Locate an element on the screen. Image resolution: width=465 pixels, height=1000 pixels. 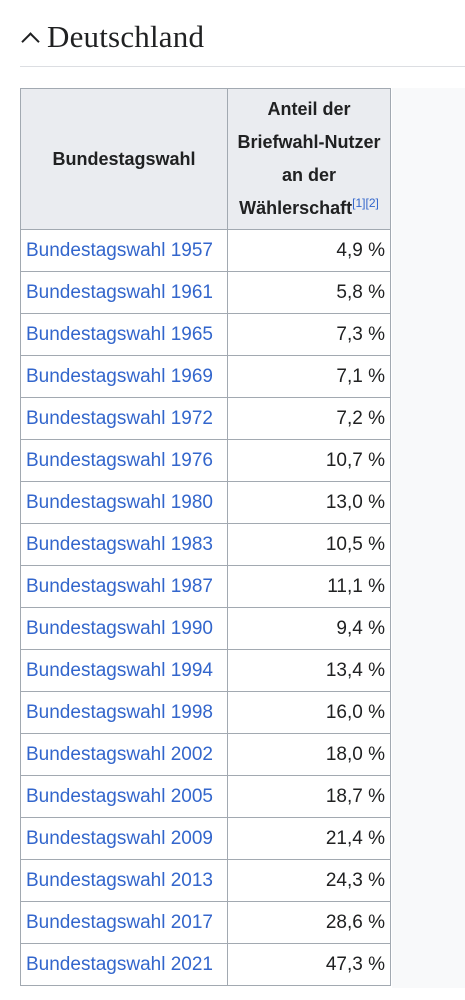
section-header: Deutschland is located at coordinates (242, 37).